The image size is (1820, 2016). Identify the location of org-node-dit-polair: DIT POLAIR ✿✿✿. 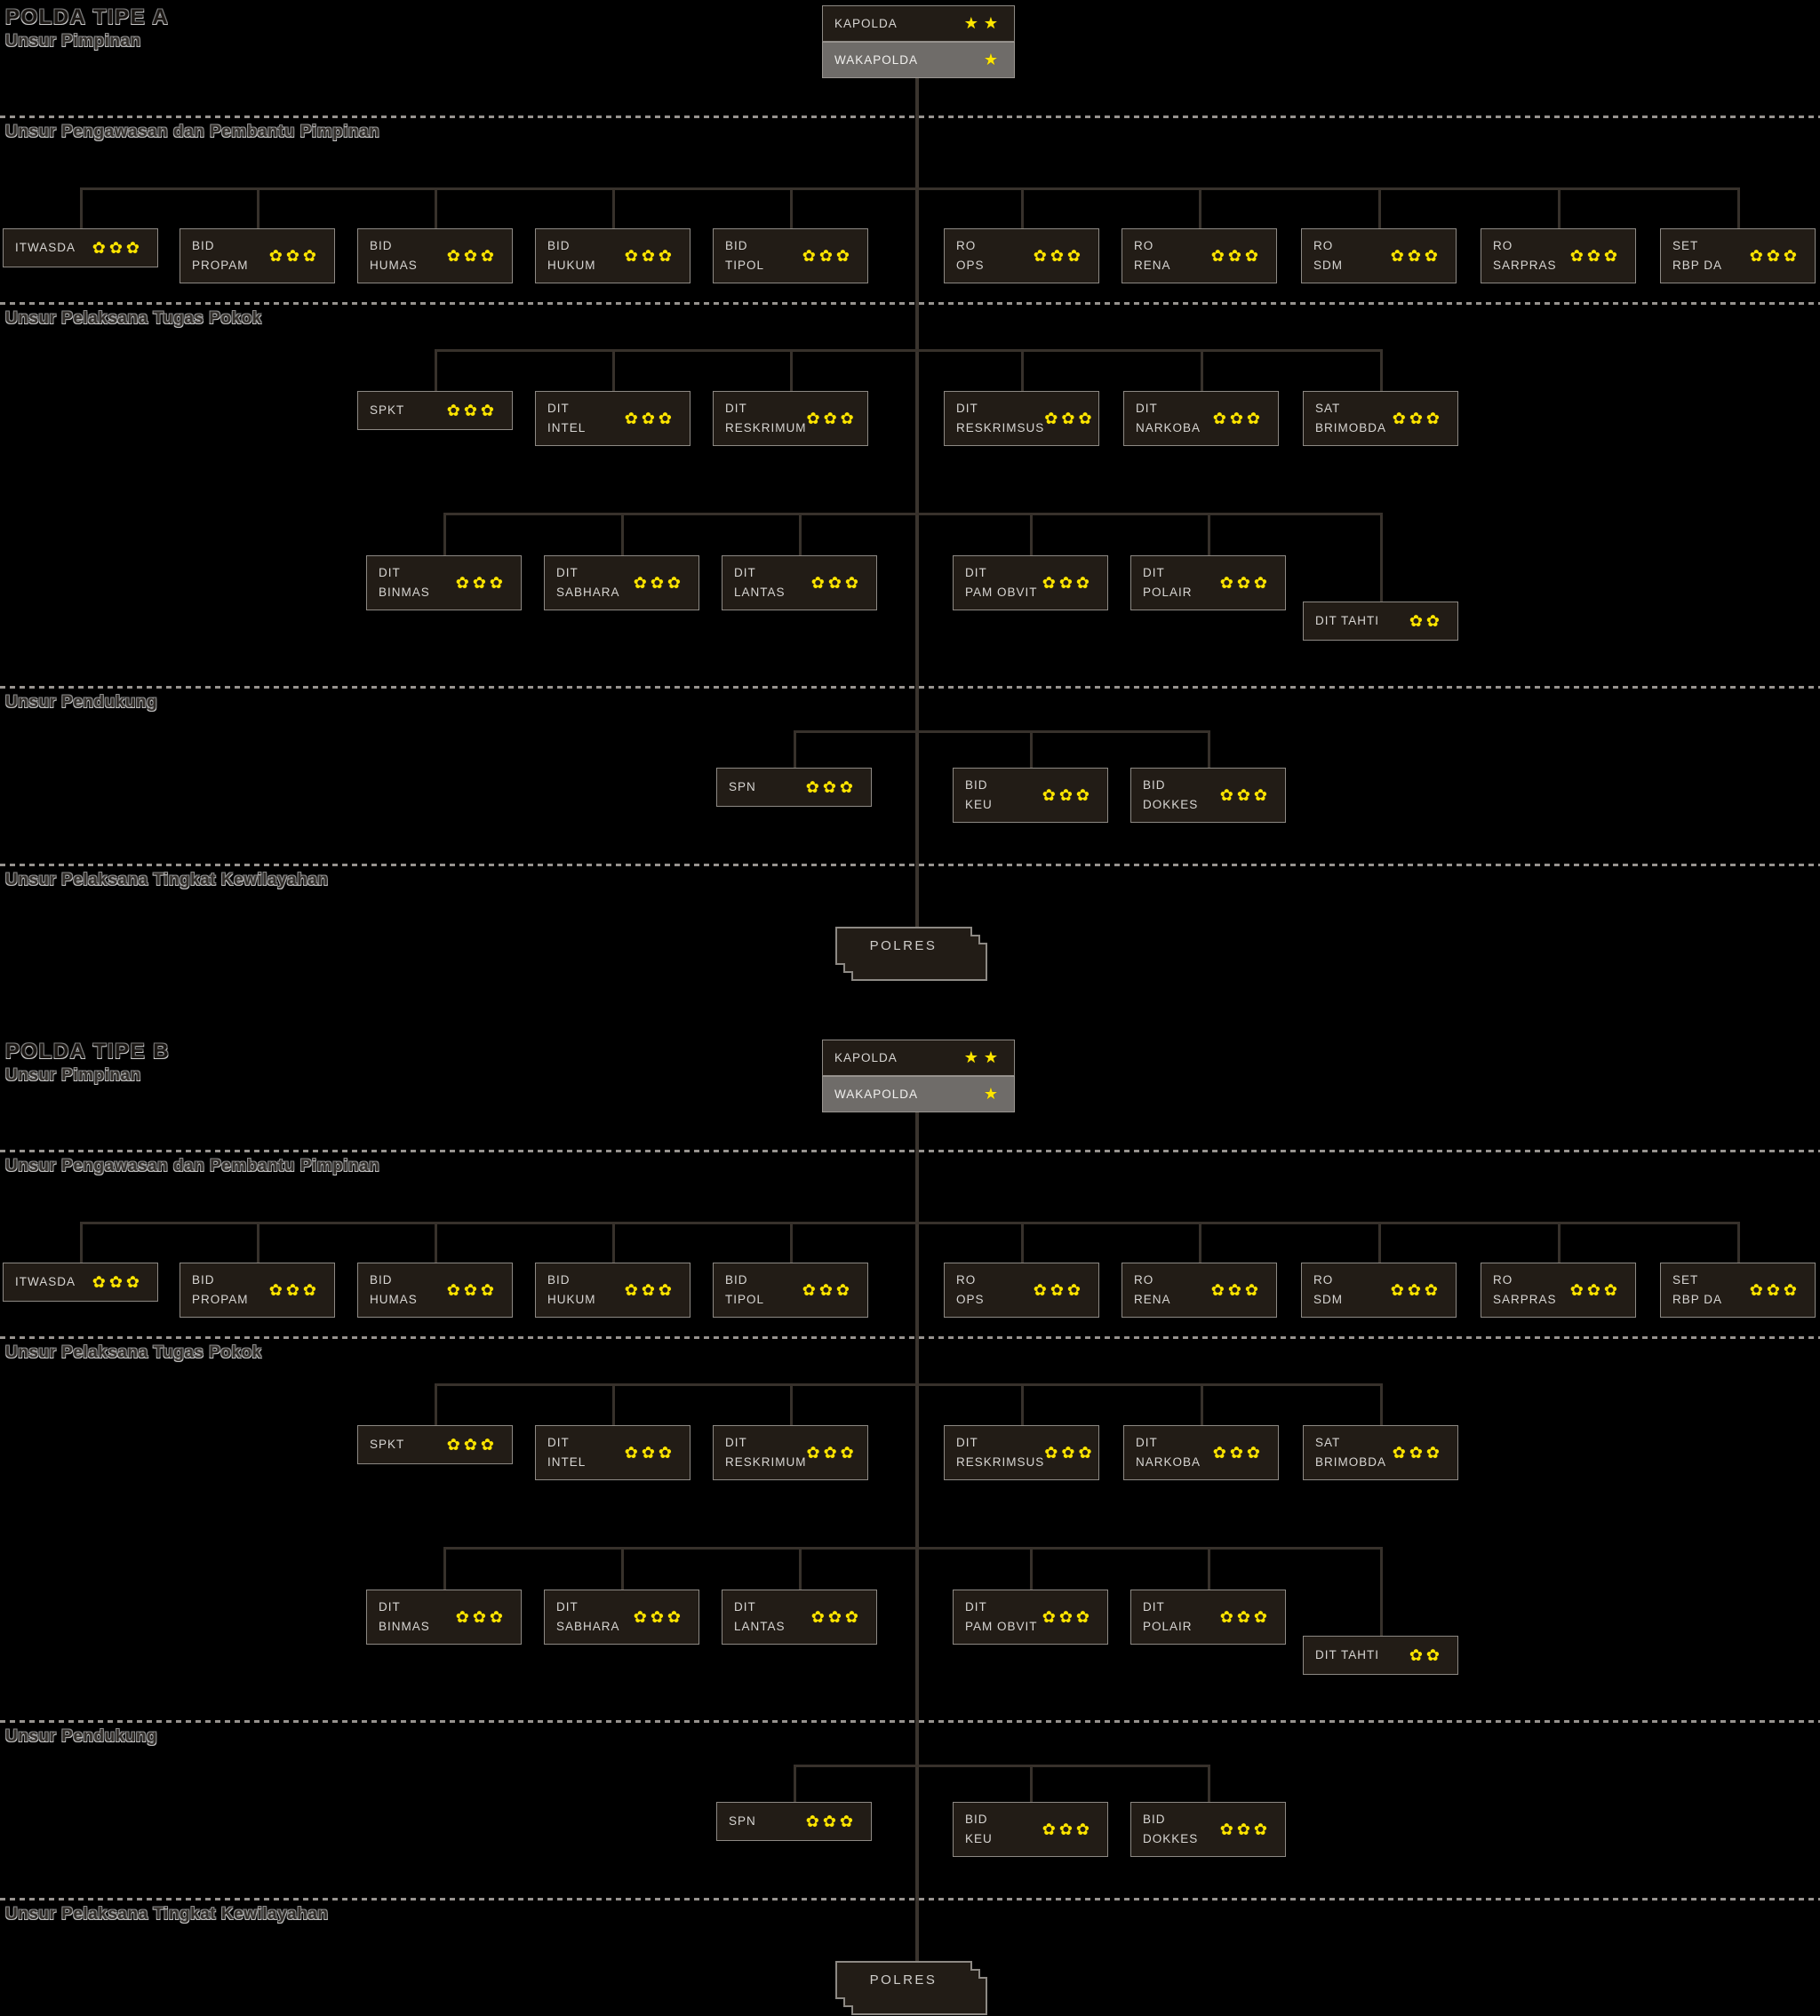
(1208, 583).